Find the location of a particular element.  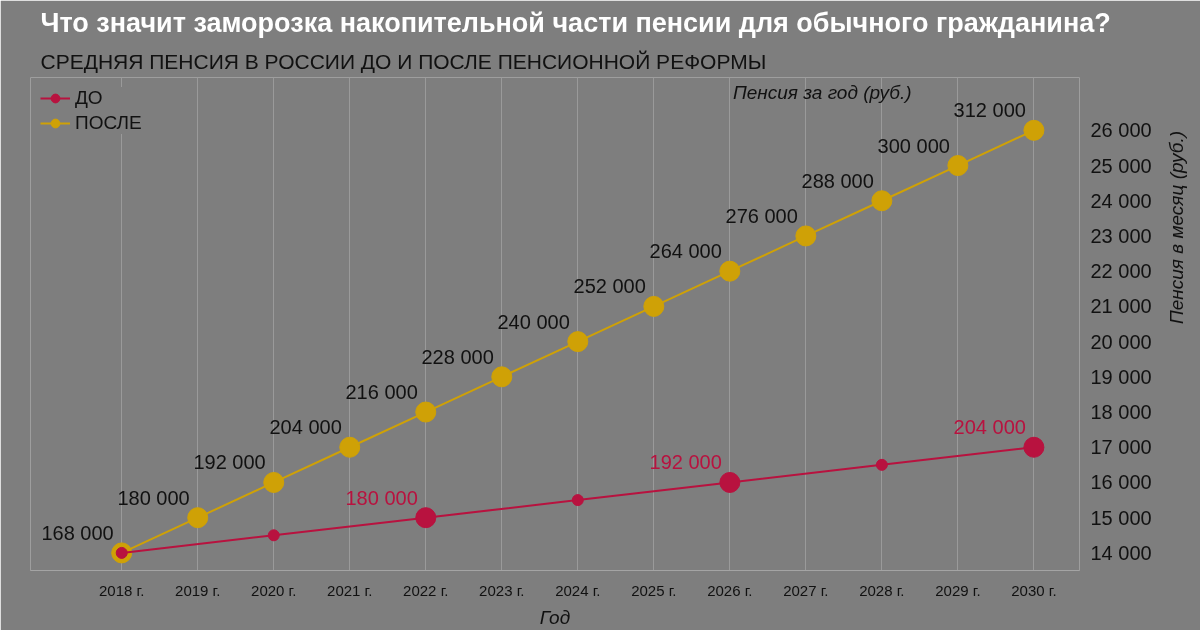

data-label: 264 000 is located at coordinates (685, 251).